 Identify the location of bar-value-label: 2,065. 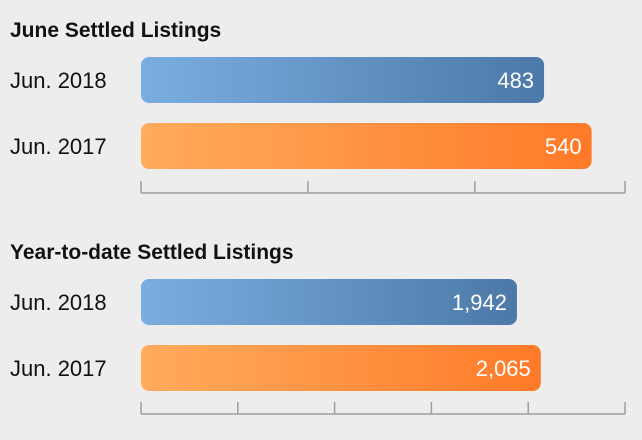
(503, 368).